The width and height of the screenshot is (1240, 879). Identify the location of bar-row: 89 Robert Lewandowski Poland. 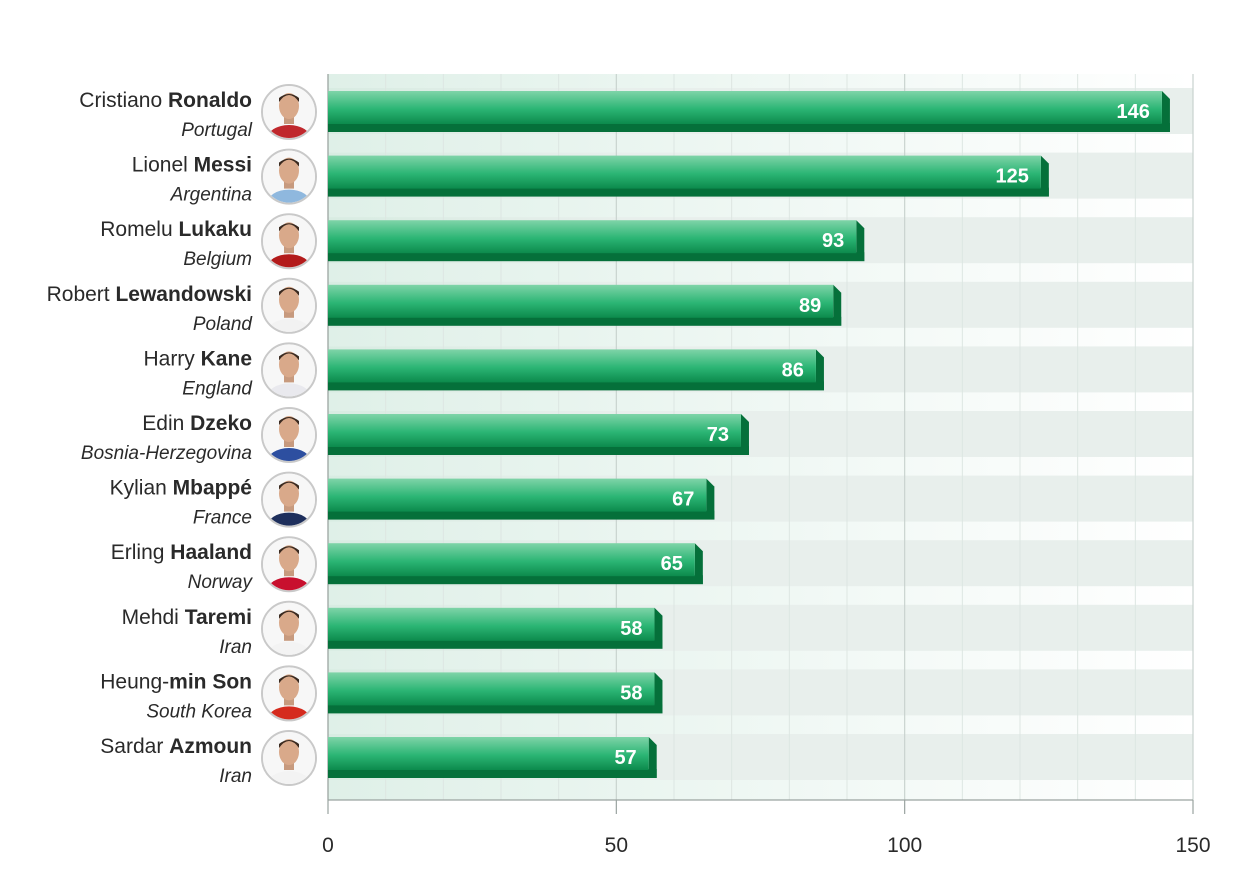
(444, 306).